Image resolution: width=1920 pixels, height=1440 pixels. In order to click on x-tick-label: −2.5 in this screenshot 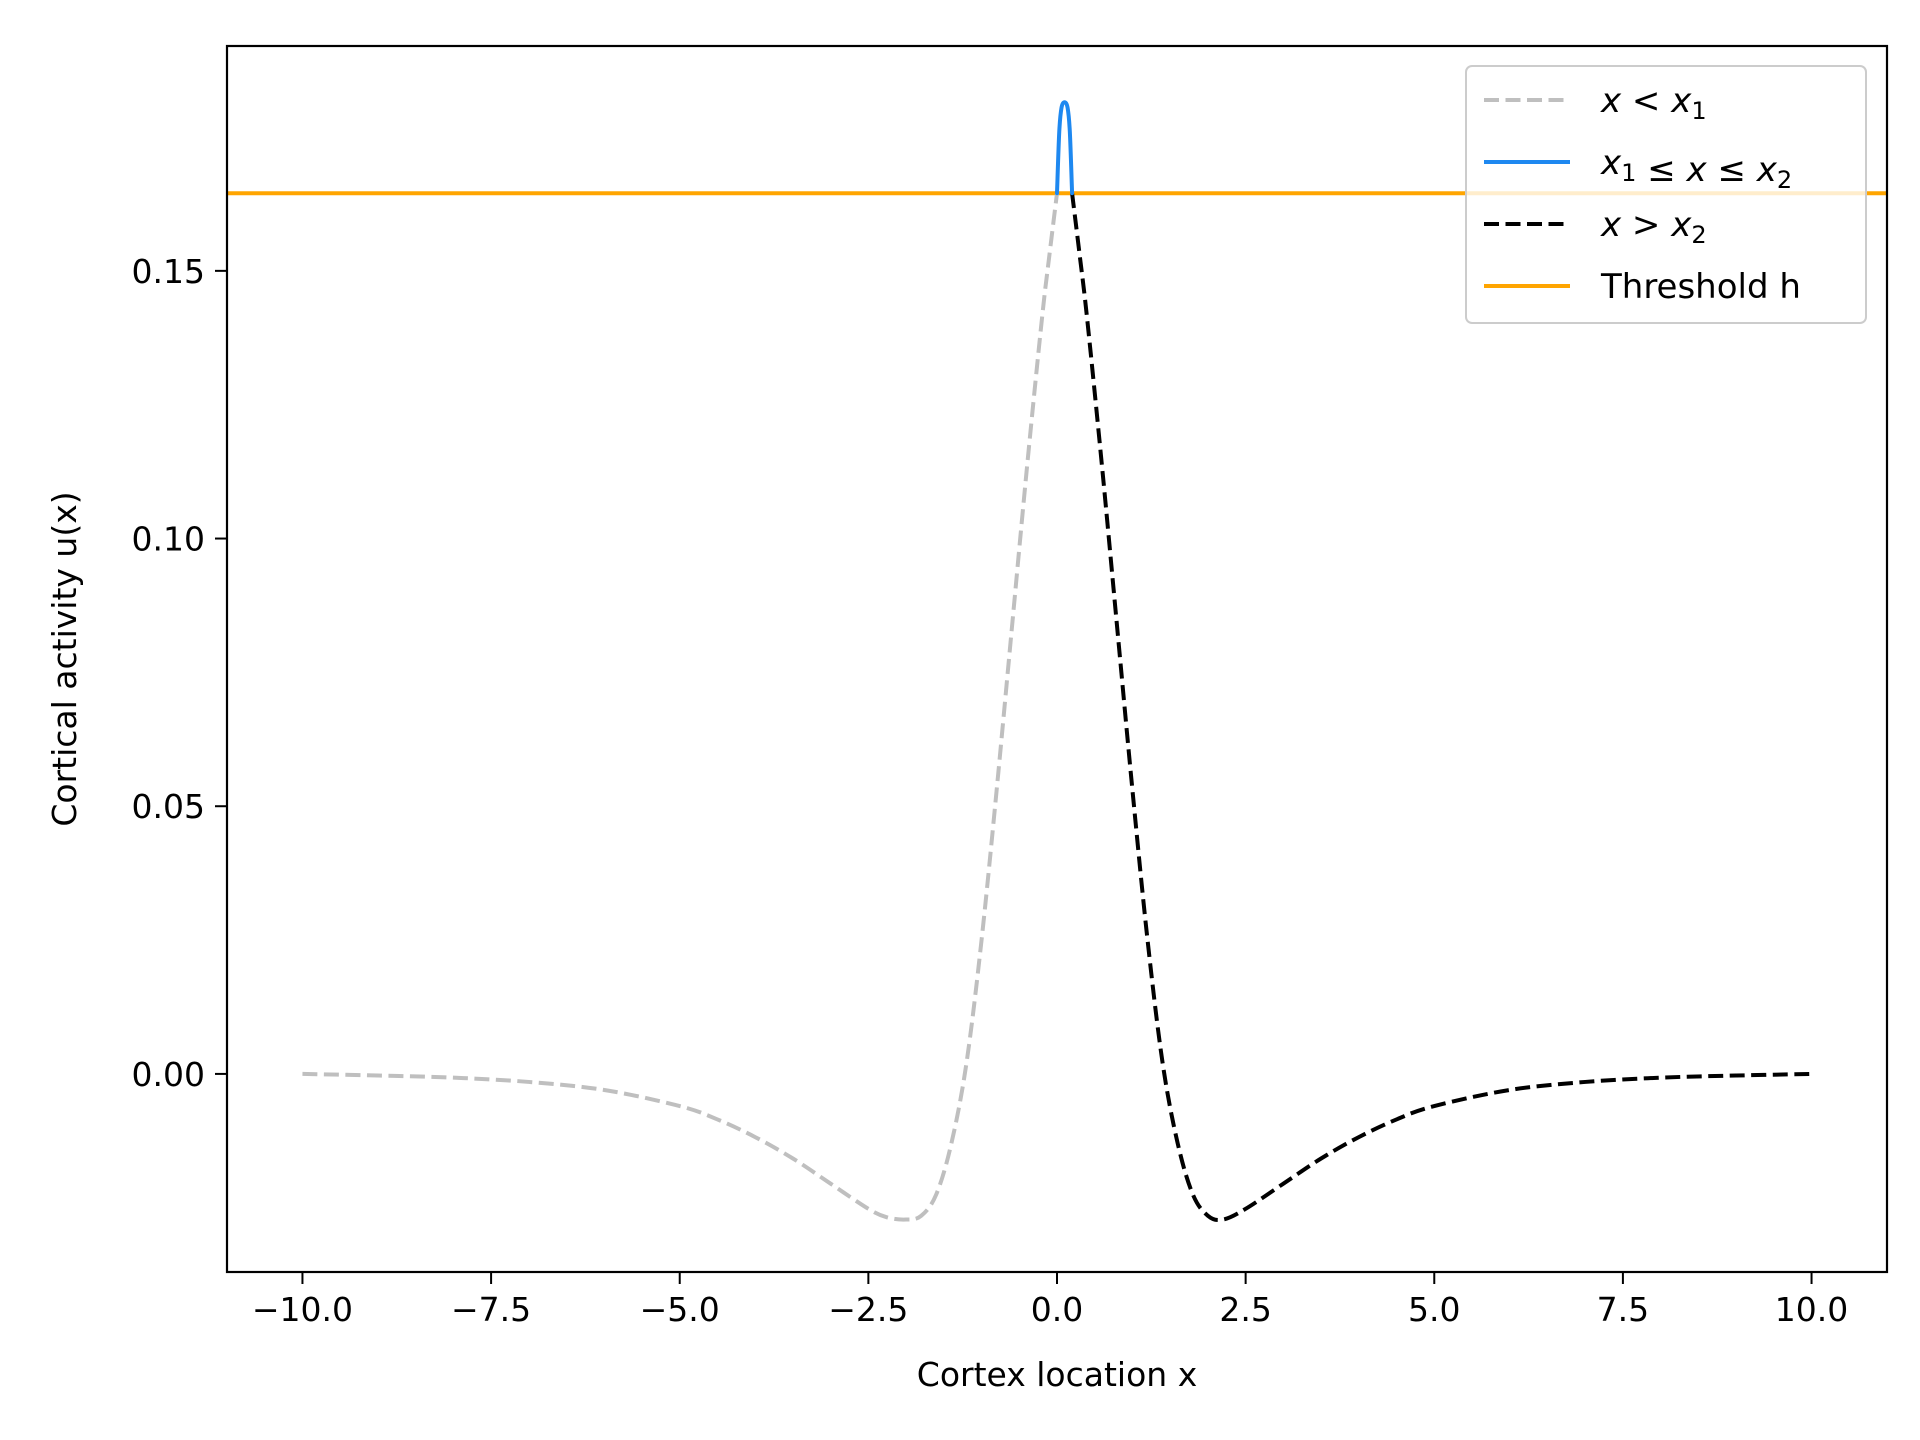, I will do `click(868, 1309)`.